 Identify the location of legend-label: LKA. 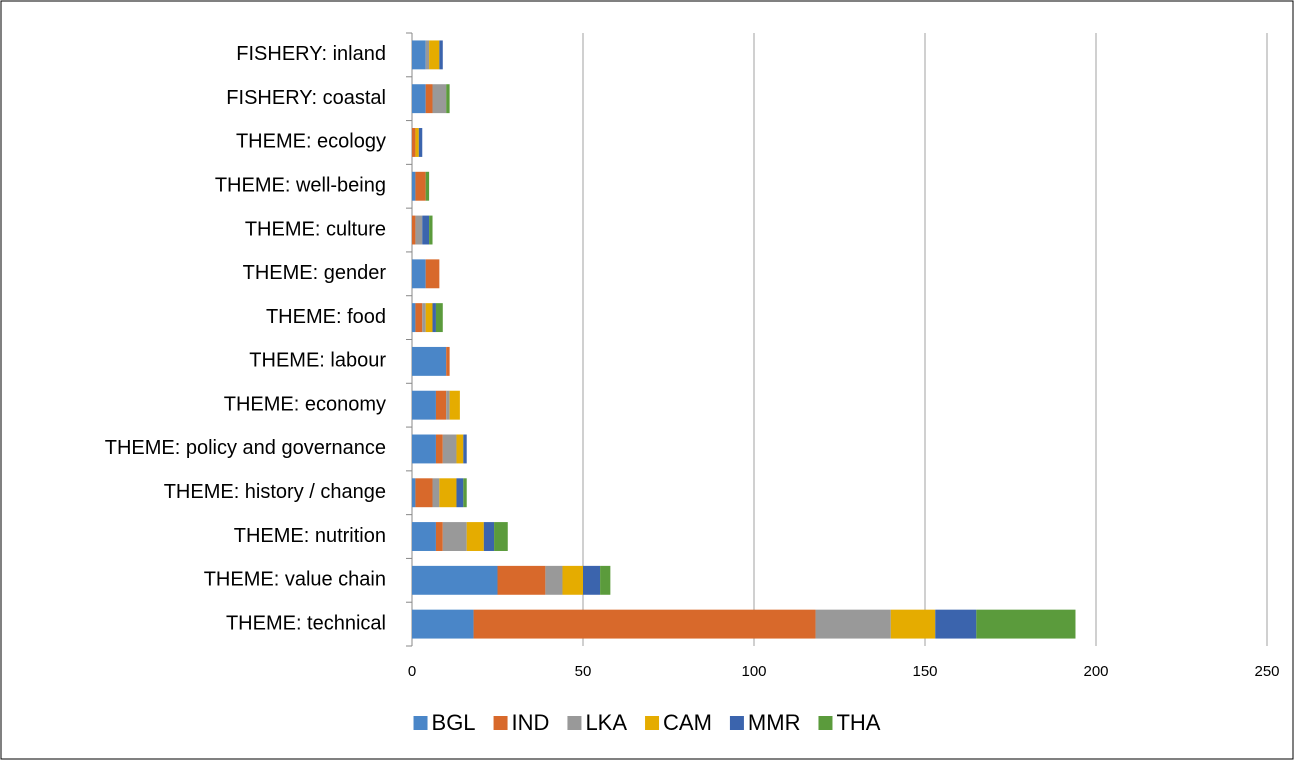
(606, 722).